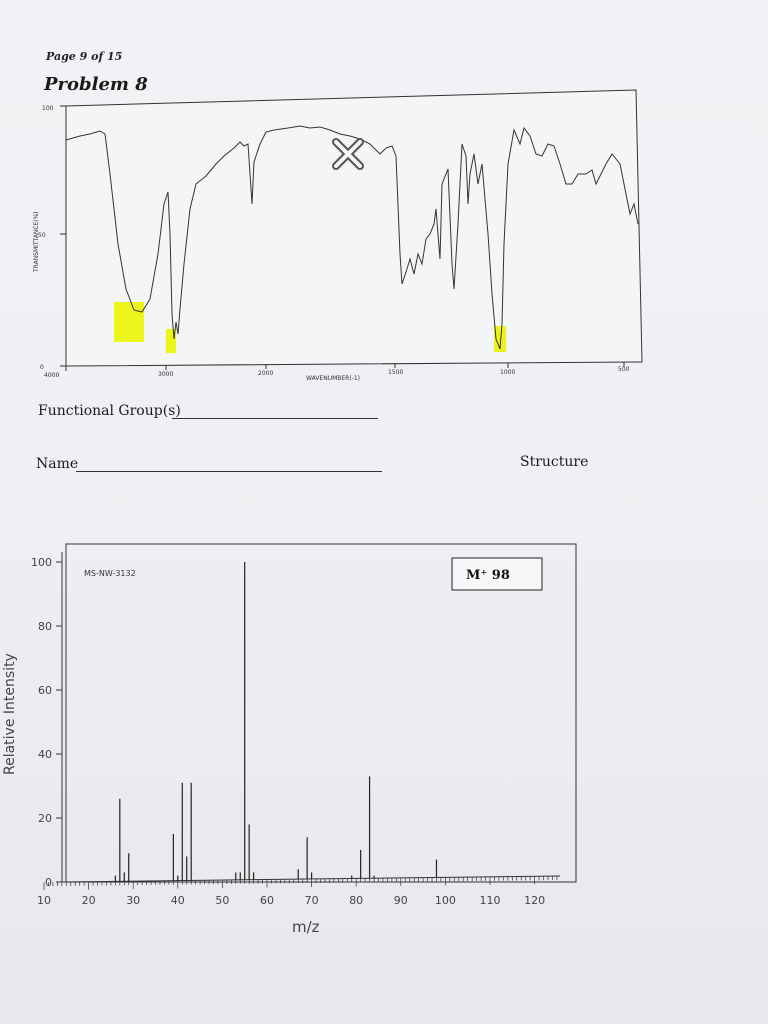  I want to click on ms-x-axis, so click(311, 879).